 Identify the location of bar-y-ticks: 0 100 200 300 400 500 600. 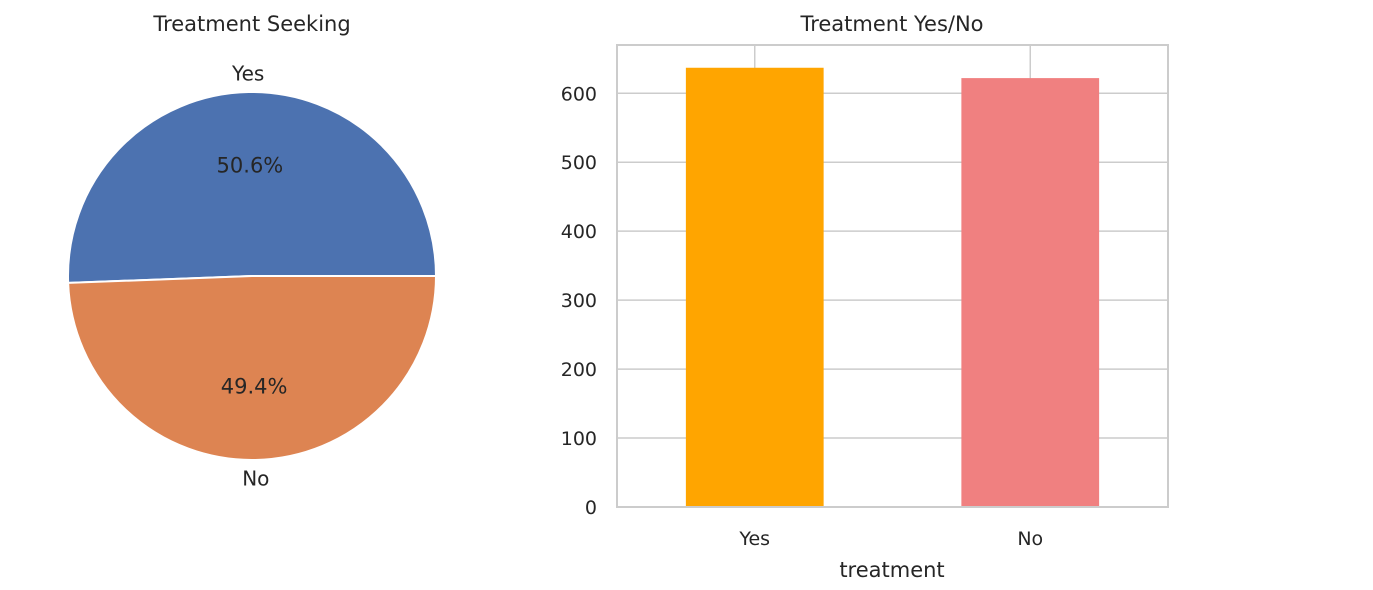
(579, 301).